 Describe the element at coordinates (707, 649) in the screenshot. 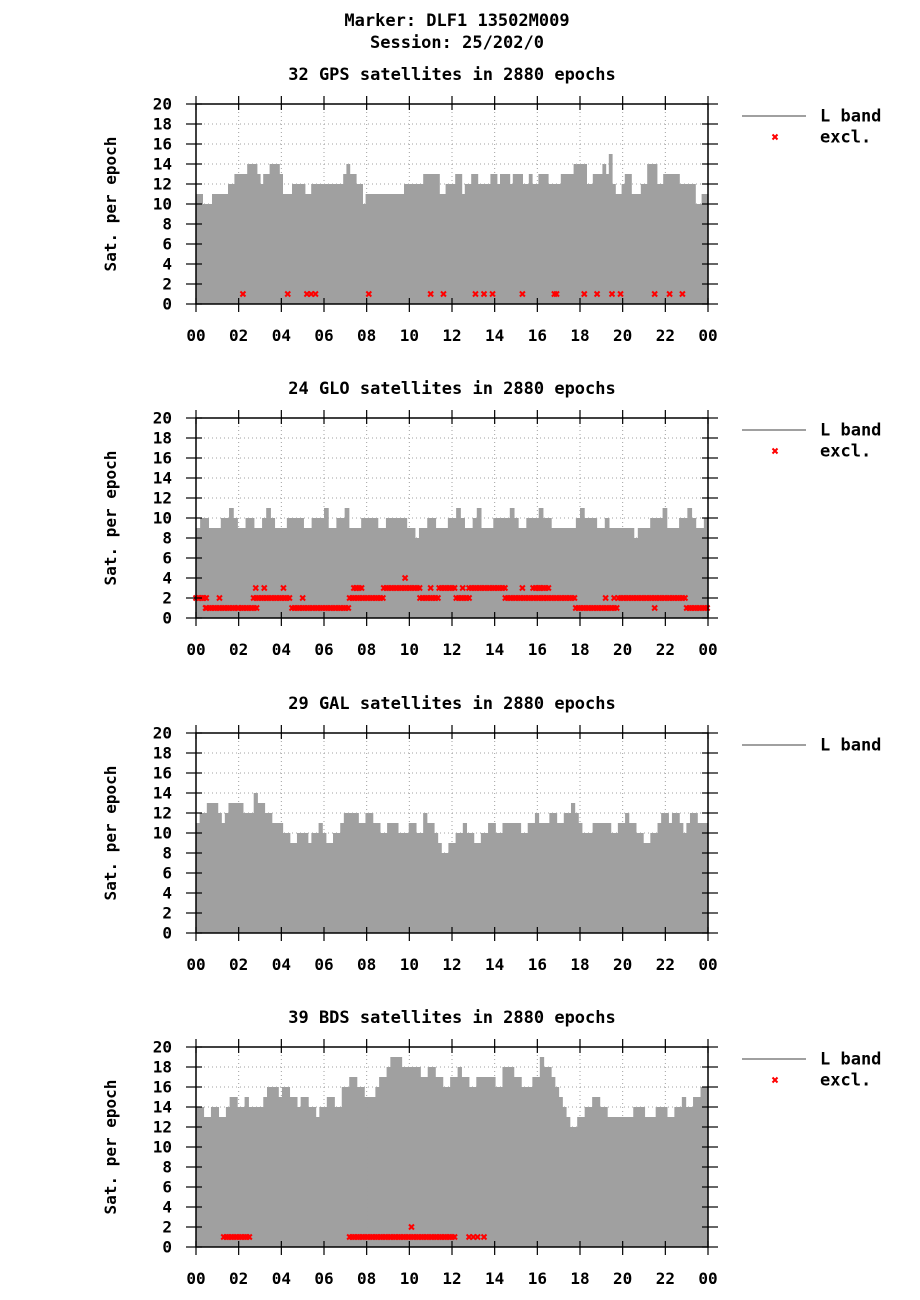

I see `x-tick-label: 00` at that location.